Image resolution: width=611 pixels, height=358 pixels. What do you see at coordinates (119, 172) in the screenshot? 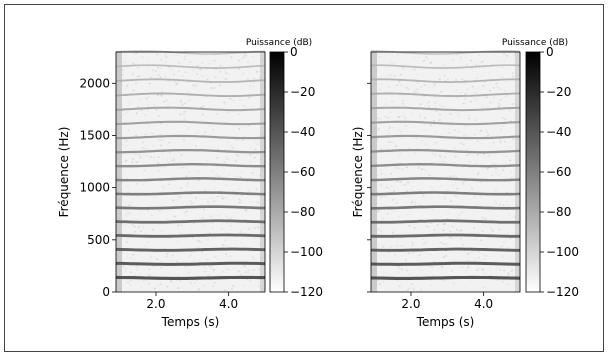
I see `spectrogram-onset-edge` at bounding box center [119, 172].